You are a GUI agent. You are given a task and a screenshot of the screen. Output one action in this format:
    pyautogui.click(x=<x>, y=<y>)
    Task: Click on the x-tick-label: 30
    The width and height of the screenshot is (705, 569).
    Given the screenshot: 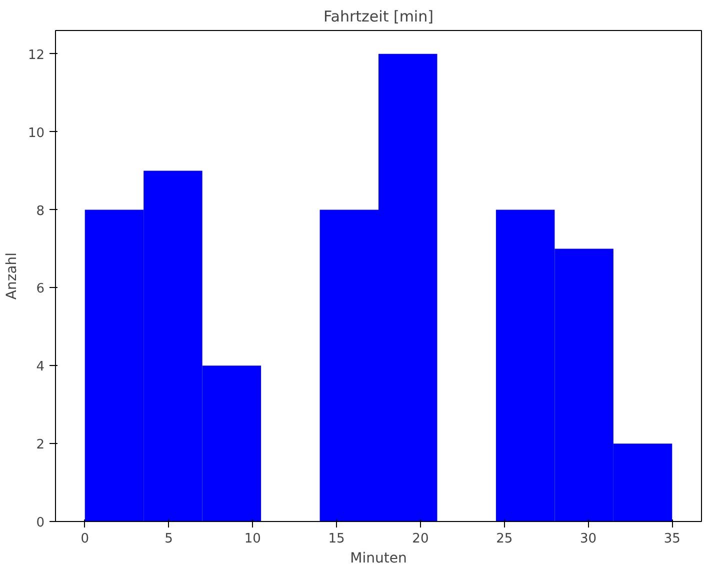 What is the action you would take?
    pyautogui.click(x=588, y=539)
    